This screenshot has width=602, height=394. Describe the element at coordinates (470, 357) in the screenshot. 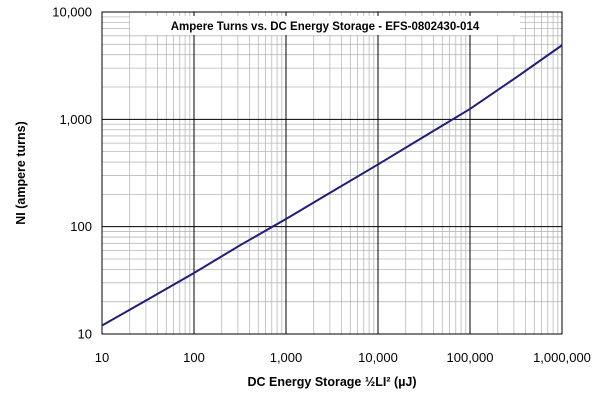

I see `x-tick-label: 100,000` at that location.